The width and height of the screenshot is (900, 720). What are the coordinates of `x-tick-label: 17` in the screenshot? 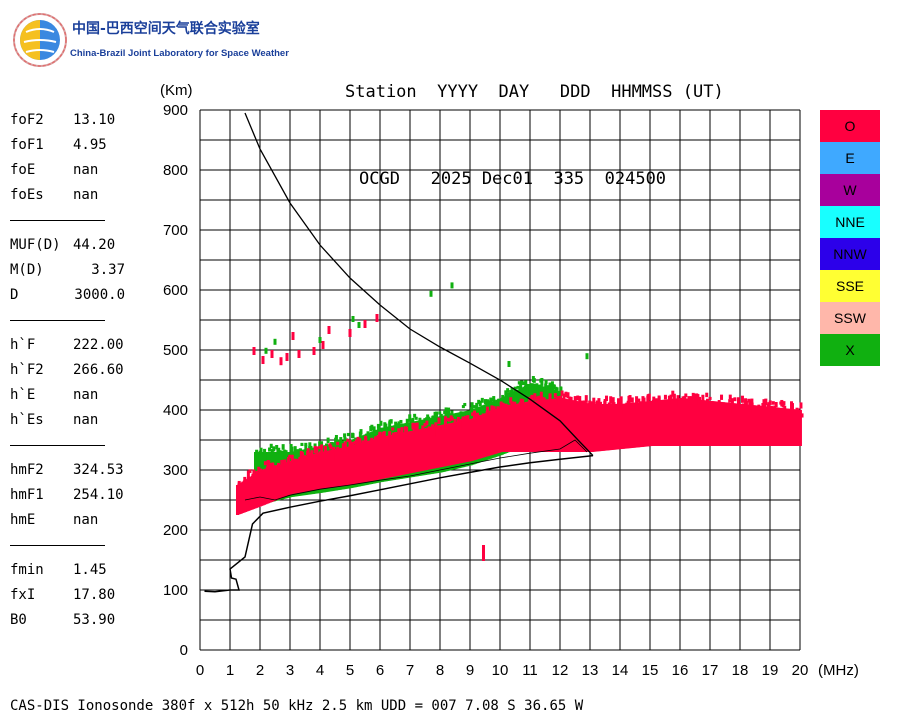 It's located at (710, 670).